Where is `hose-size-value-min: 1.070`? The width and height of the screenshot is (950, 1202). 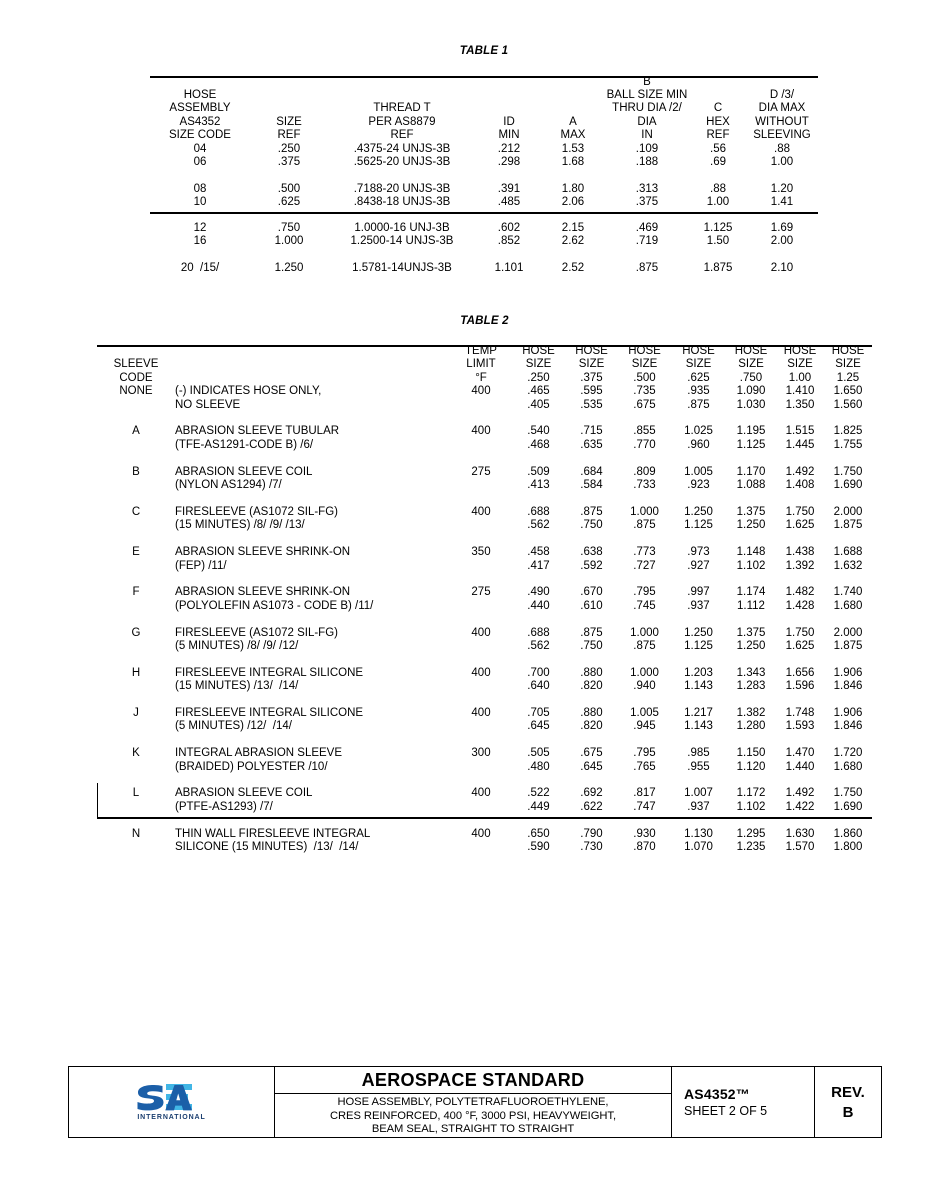
hose-size-value-min: 1.070 is located at coordinates (698, 847).